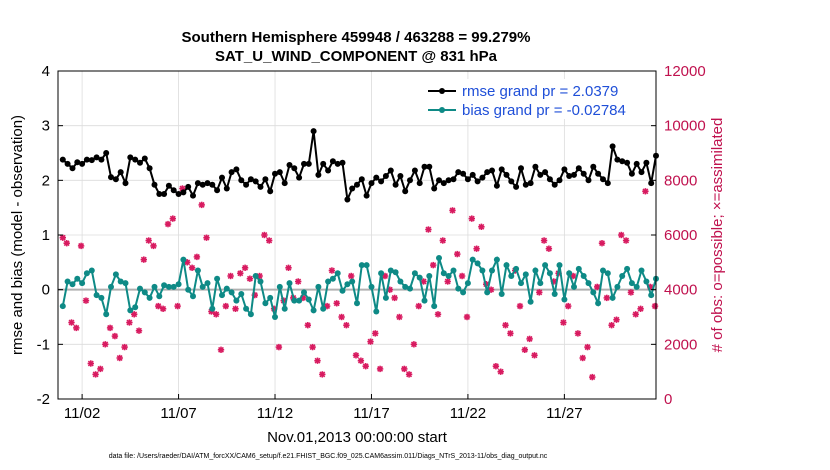  What do you see at coordinates (468, 413) in the screenshot?
I see `x-tick-label: 11/22` at bounding box center [468, 413].